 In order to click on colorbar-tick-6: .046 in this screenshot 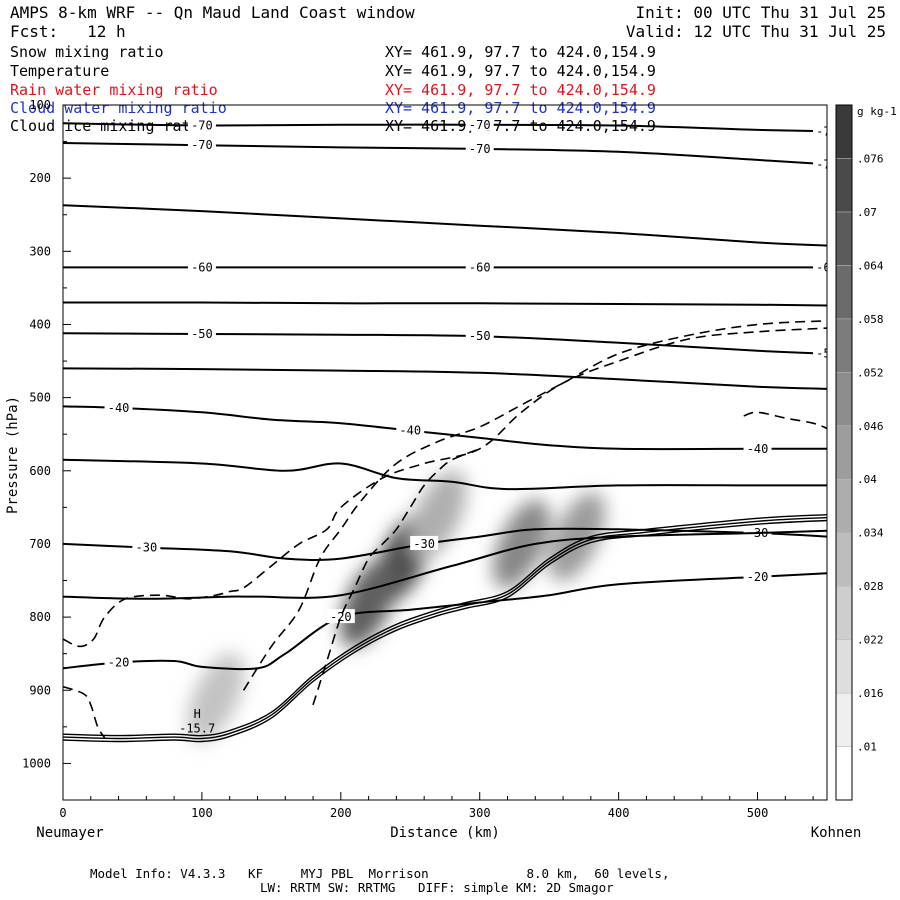, I will do `click(870, 426)`.